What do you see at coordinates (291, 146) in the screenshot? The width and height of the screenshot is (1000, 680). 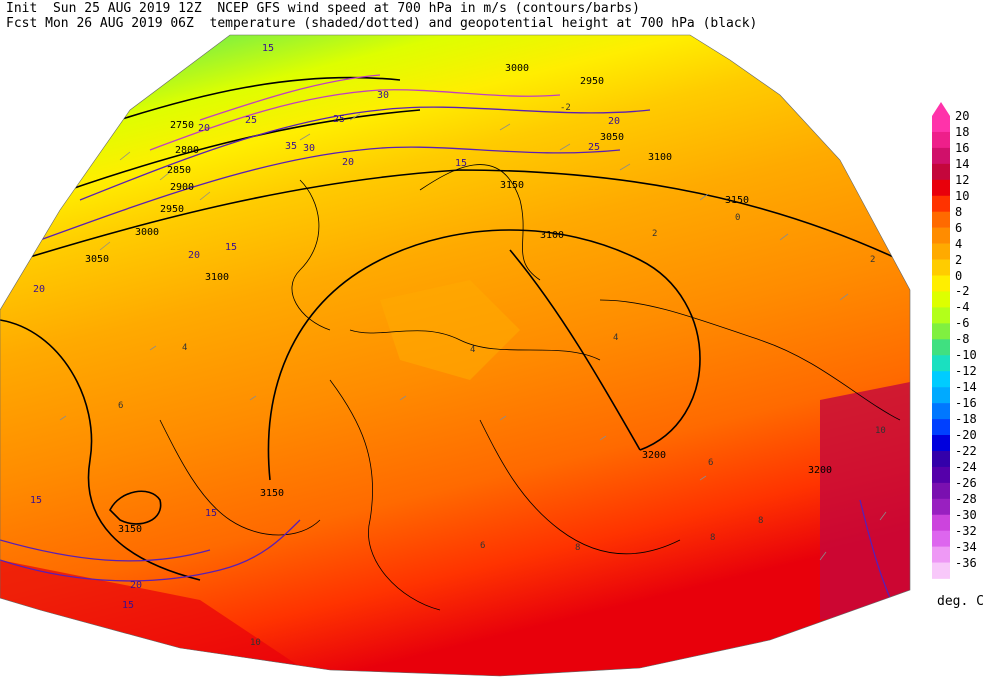 I see `wind-label: 35` at bounding box center [291, 146].